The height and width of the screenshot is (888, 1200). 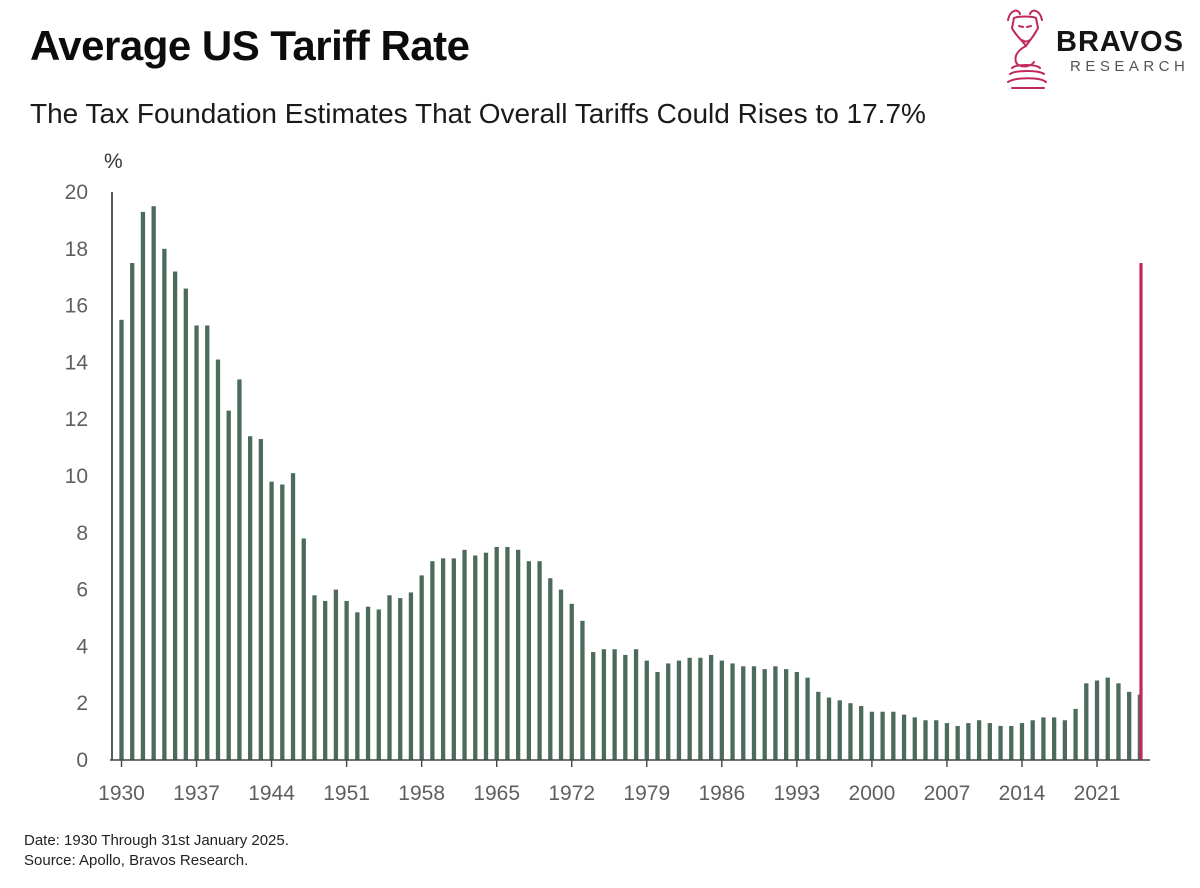 I want to click on y-tick-label: 12, so click(x=76, y=419).